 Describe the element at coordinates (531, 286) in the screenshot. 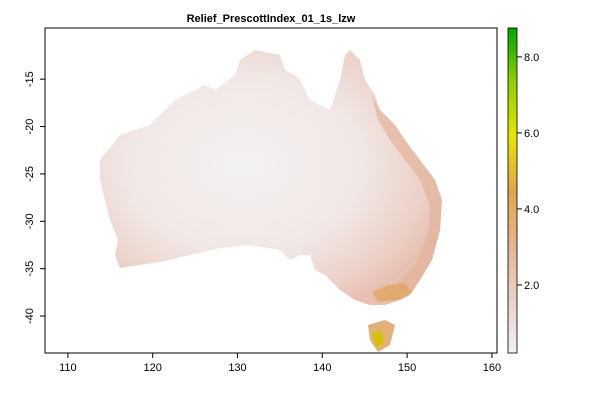

I see `colorbar-tick-label: 2.0` at that location.